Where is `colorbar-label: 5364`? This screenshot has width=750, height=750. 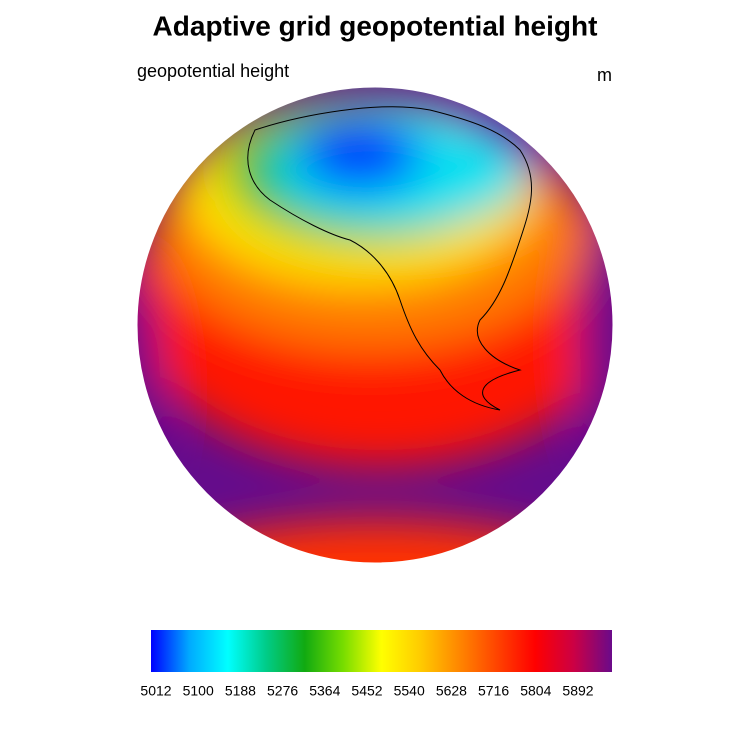 colorbar-label: 5364 is located at coordinates (324, 691).